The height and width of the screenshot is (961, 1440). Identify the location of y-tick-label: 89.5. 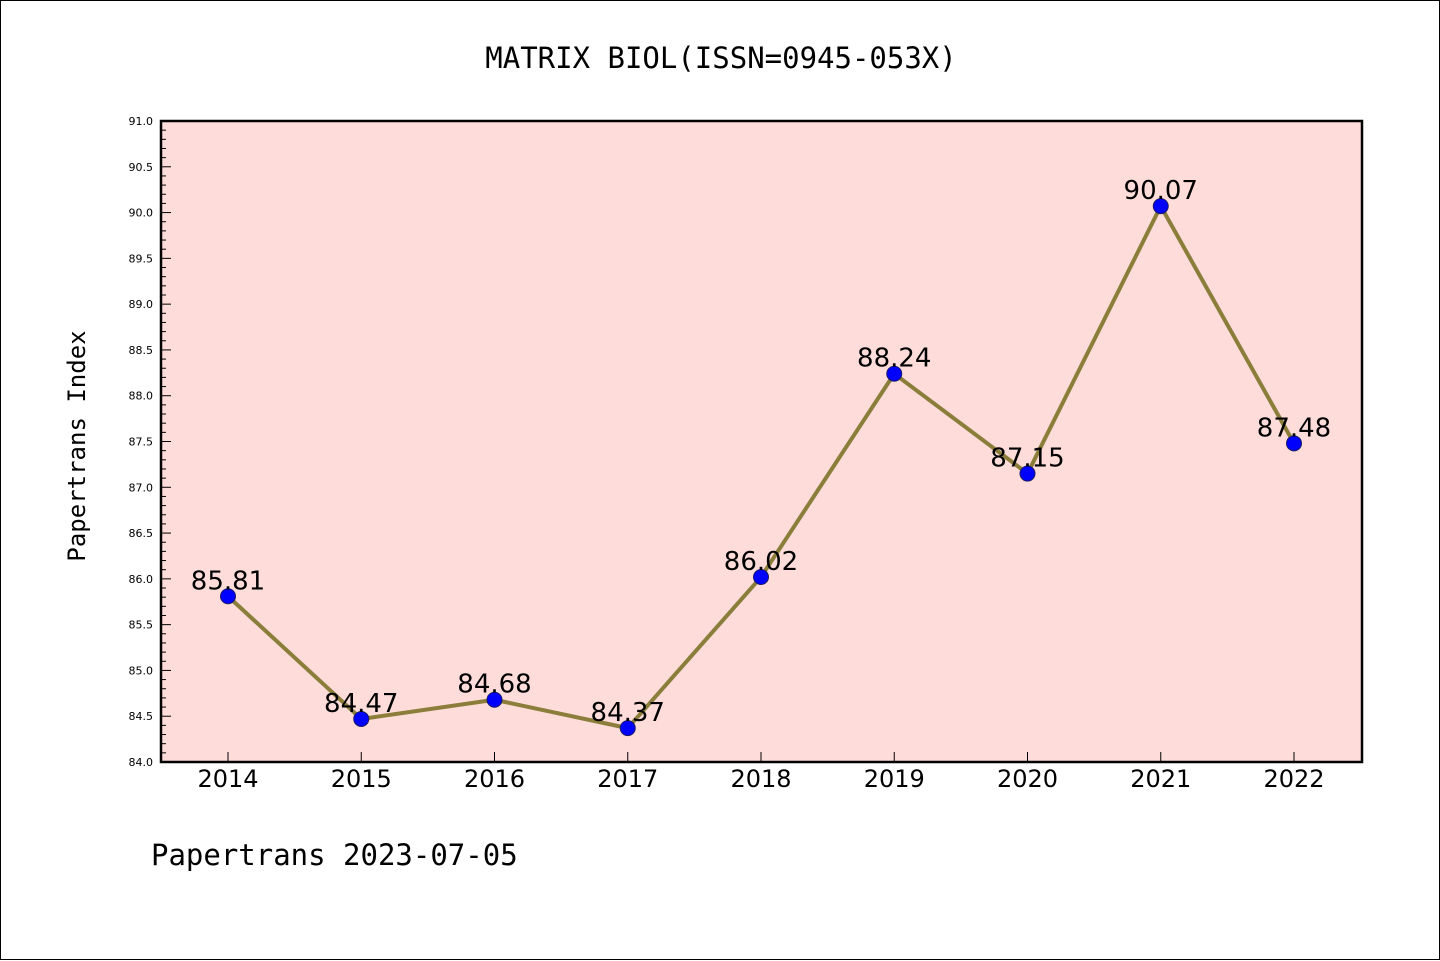
(141, 258).